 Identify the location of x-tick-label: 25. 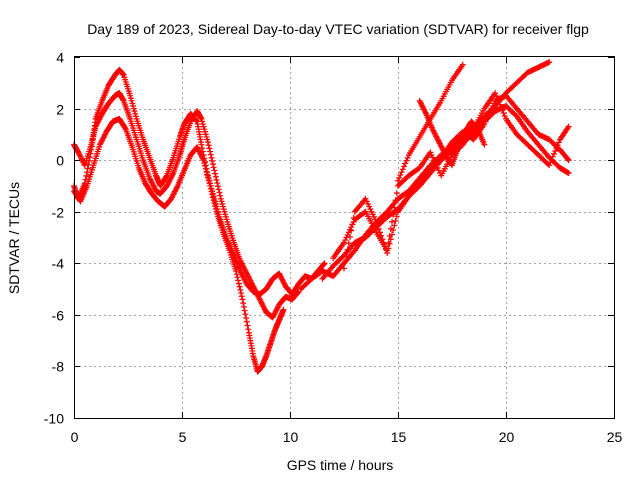
(615, 437).